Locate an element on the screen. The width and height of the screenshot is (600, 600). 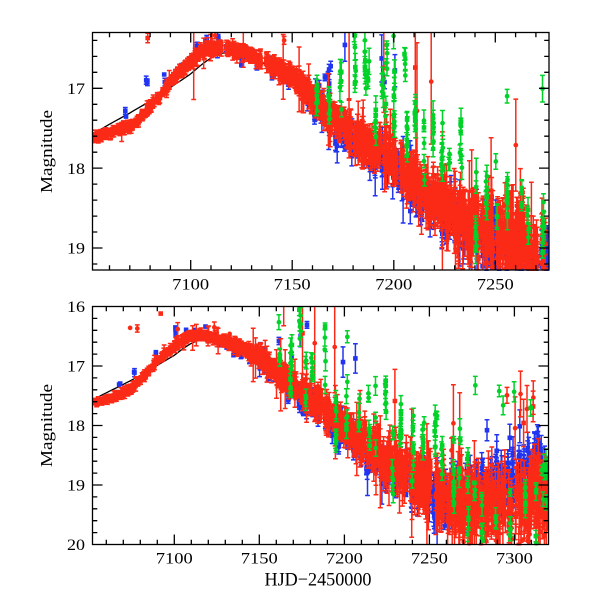
svg-text: 7300 is located at coordinates (514, 559).